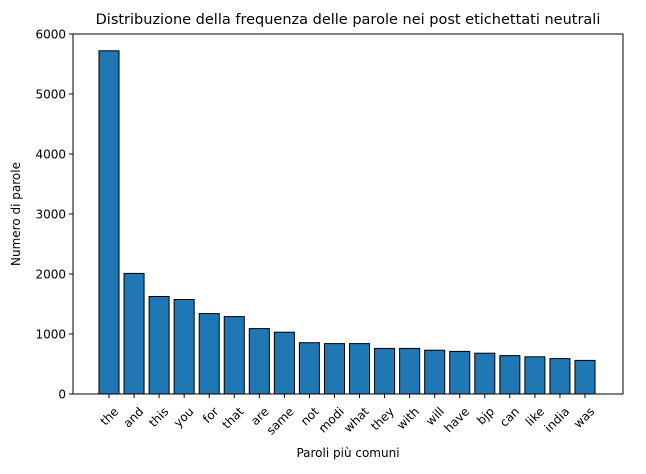  Describe the element at coordinates (410, 371) in the screenshot. I see `bar-with` at that location.